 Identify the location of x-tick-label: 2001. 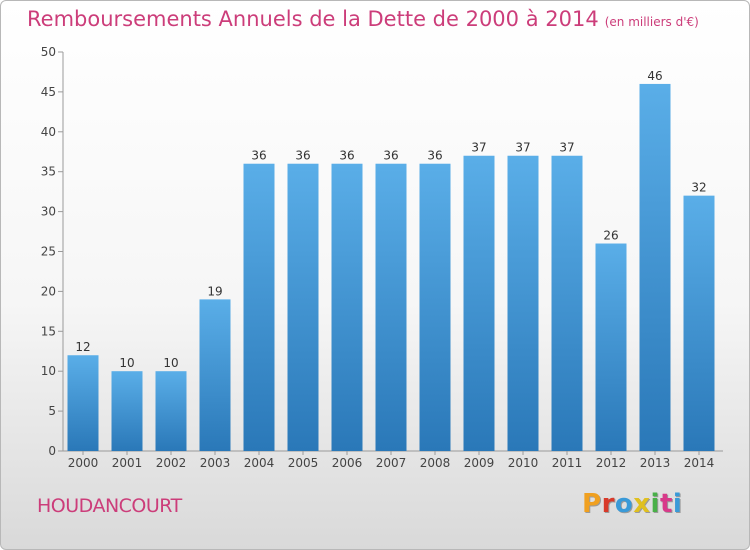
(127, 463).